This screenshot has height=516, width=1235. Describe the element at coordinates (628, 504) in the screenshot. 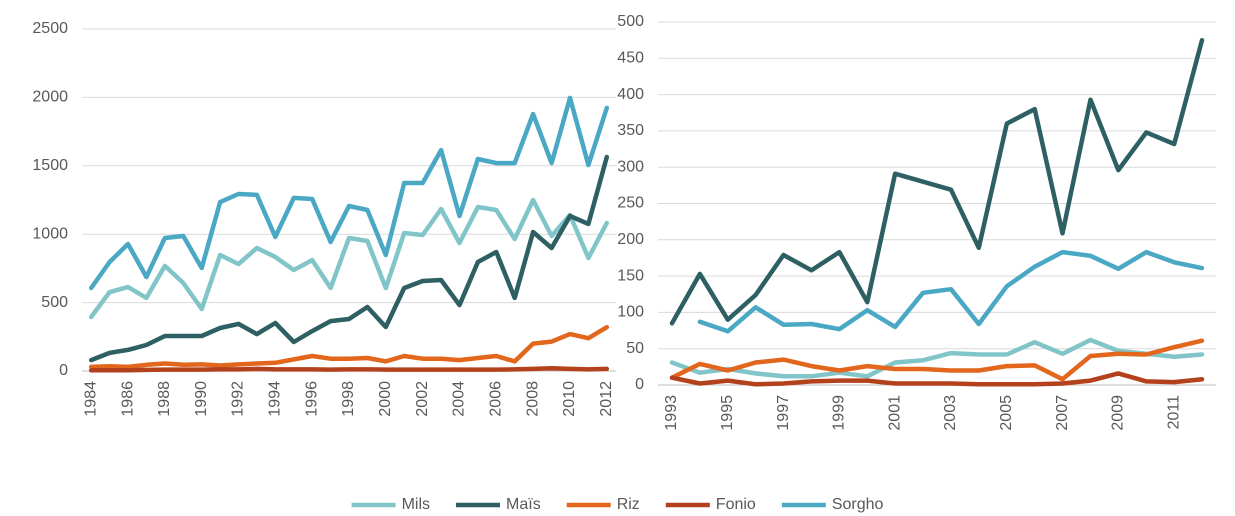

I see `legend-label: Riz` at that location.